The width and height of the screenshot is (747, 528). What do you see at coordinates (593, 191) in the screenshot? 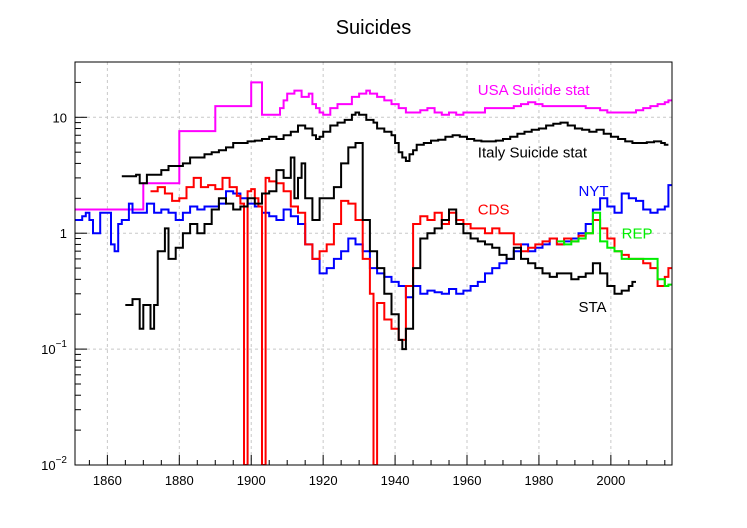
I see `series-label: NYT` at bounding box center [593, 191].